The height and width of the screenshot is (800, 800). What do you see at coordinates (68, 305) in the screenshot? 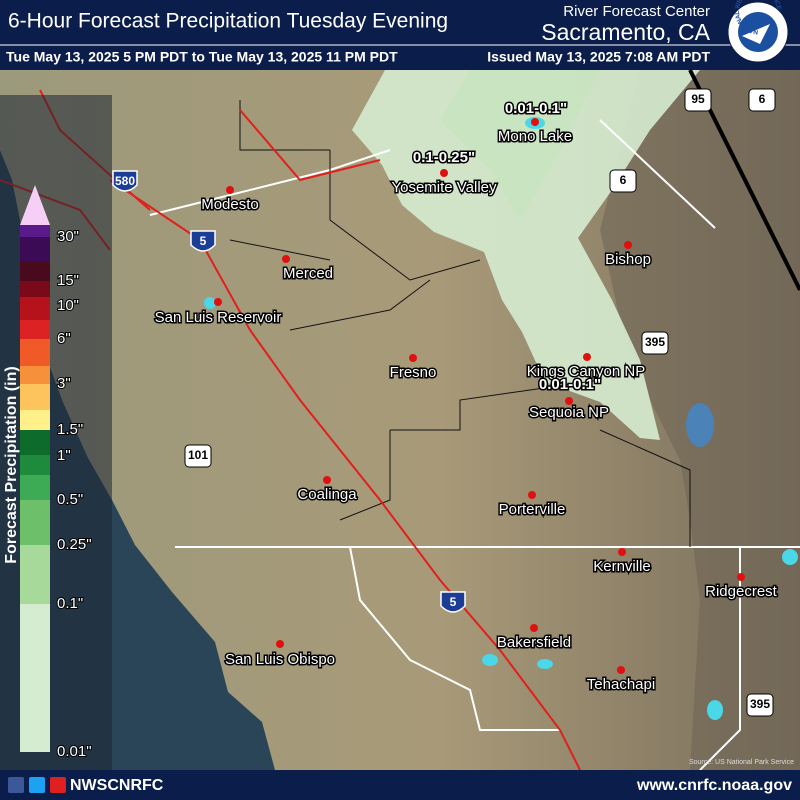
I see `legend-label: 10"` at bounding box center [68, 305].